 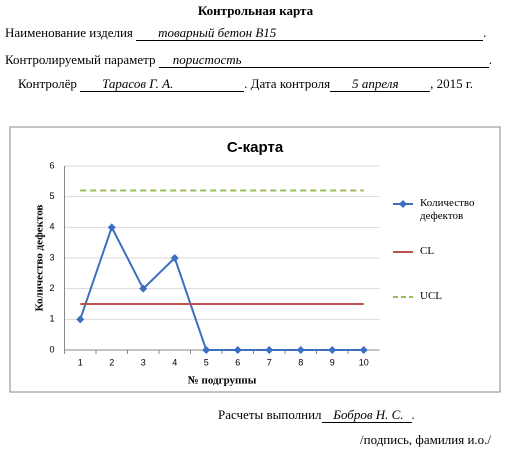 I want to click on doc-title: Контрольная карта, so click(x=255, y=10).